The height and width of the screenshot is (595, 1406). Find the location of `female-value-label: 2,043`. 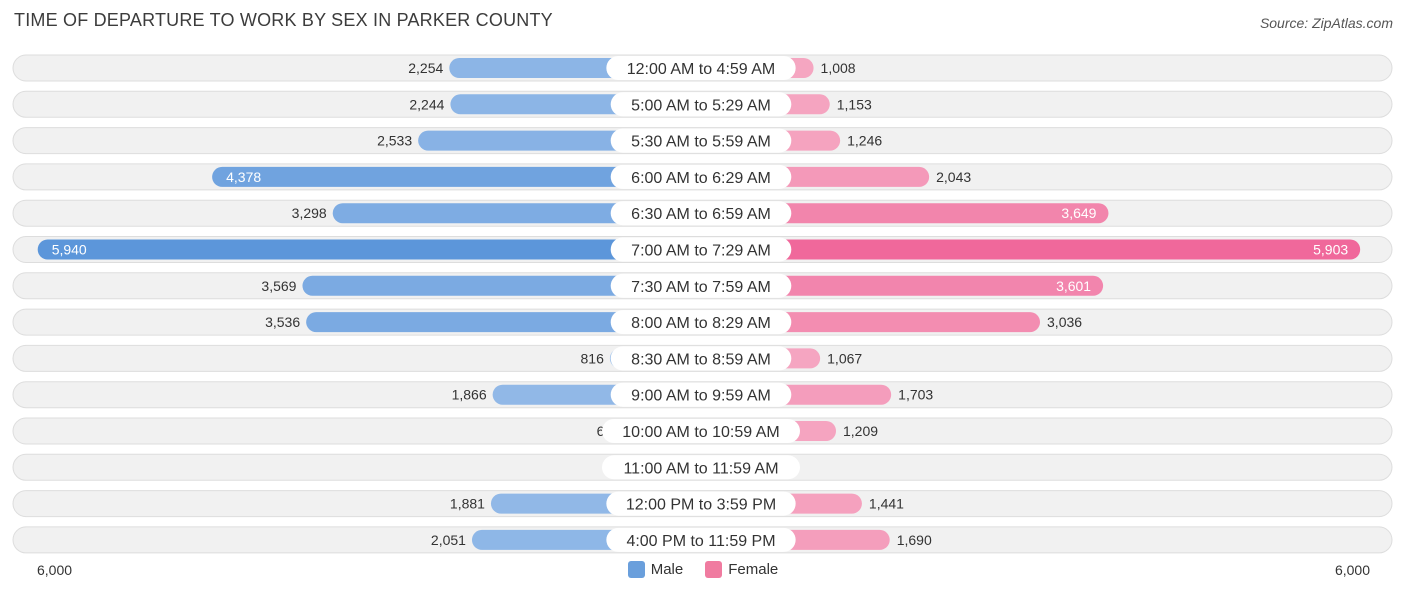

female-value-label: 2,043 is located at coordinates (953, 177).